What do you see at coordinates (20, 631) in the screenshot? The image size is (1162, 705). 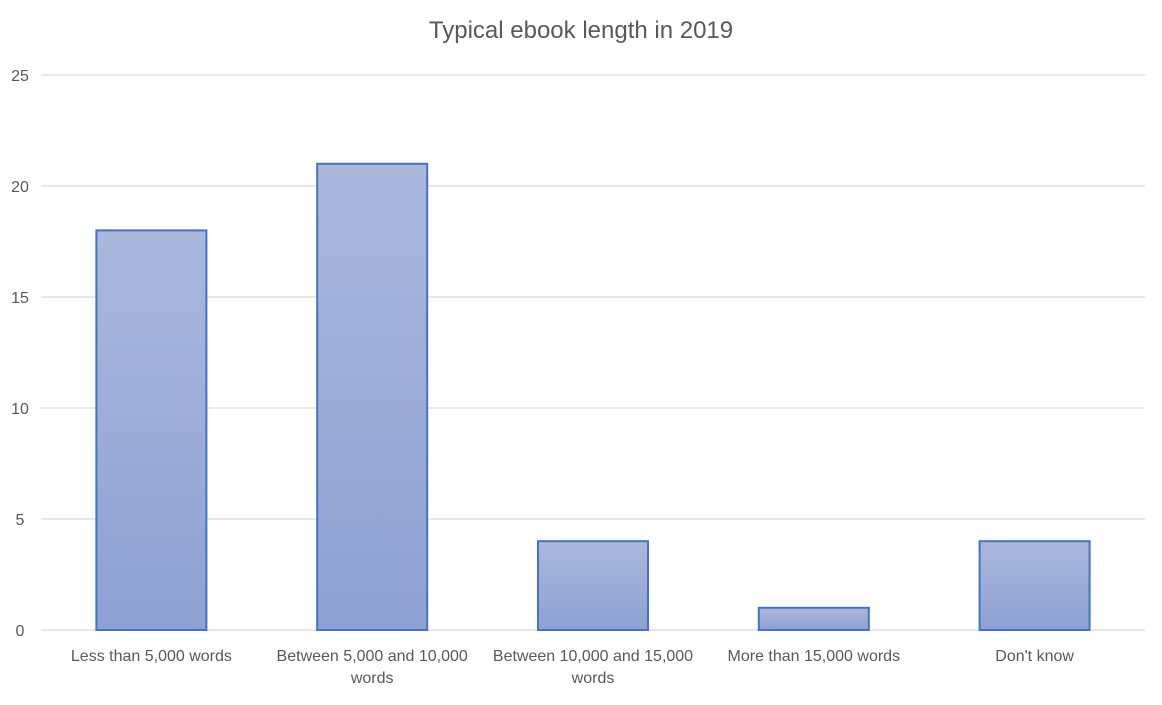 I see `y-tick-label: 0` at bounding box center [20, 631].